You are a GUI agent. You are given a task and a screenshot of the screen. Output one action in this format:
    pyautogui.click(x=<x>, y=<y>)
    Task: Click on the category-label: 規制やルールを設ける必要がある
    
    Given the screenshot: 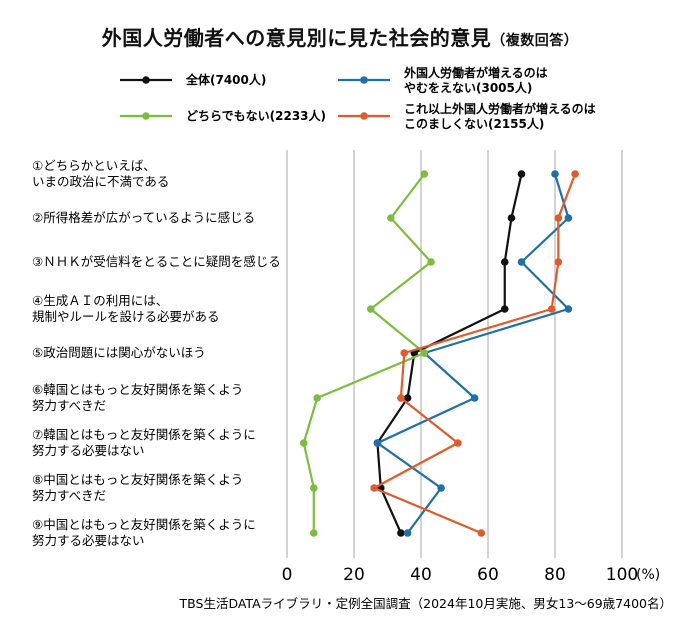 What is the action you would take?
    pyautogui.click(x=126, y=316)
    